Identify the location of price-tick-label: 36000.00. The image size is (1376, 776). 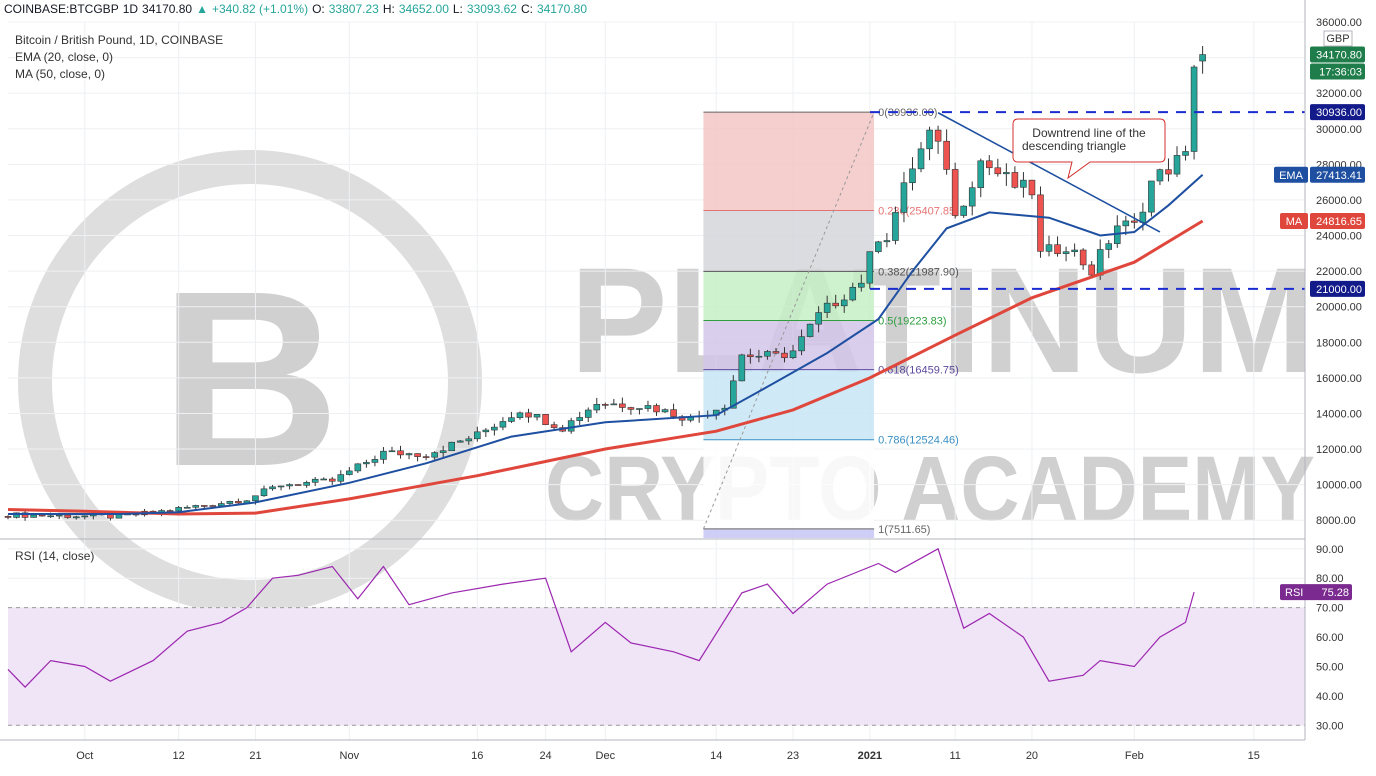
(1339, 23).